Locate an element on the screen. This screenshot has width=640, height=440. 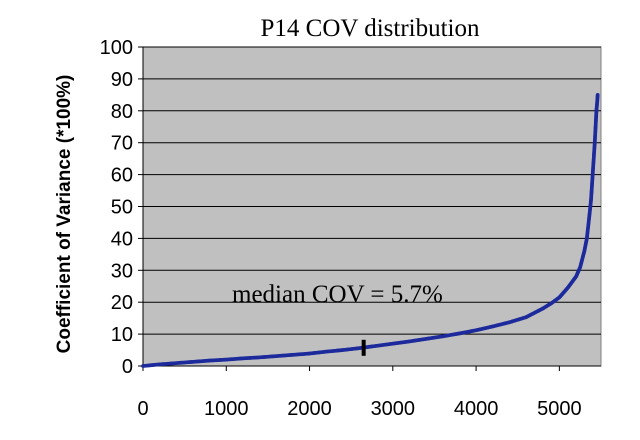
y-tick-label: 10 is located at coordinates (122, 335).